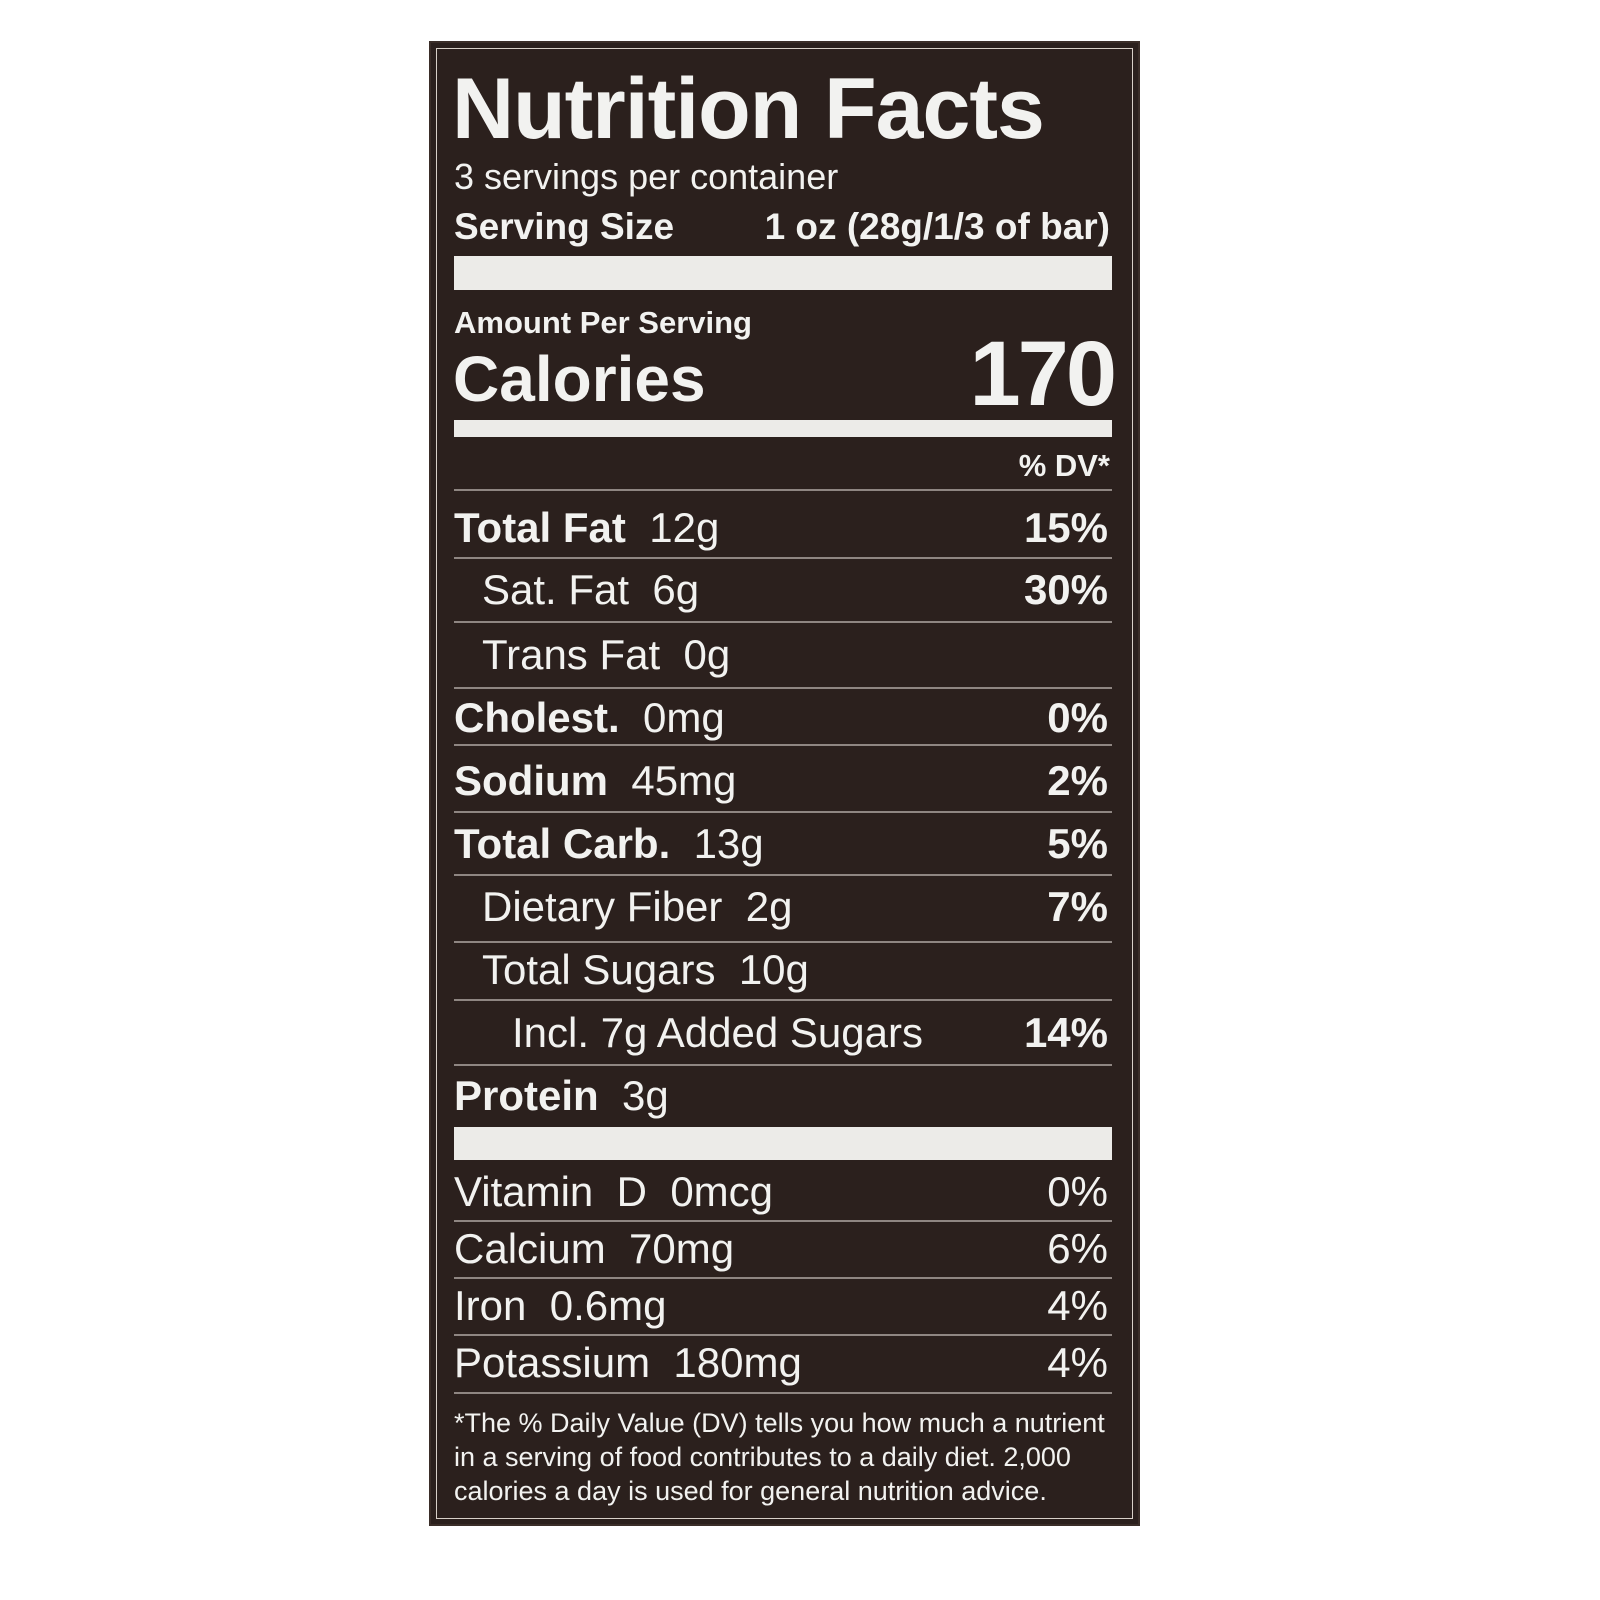 This screenshot has width=1600, height=1600. I want to click on vitamin-amount: 180mg, so click(737, 1362).